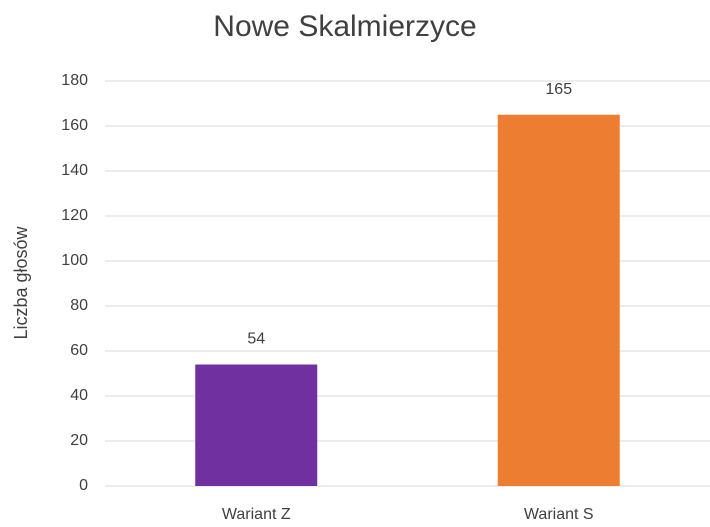 The image size is (710, 527). What do you see at coordinates (79, 305) in the screenshot?
I see `y-tick-label: 80` at bounding box center [79, 305].